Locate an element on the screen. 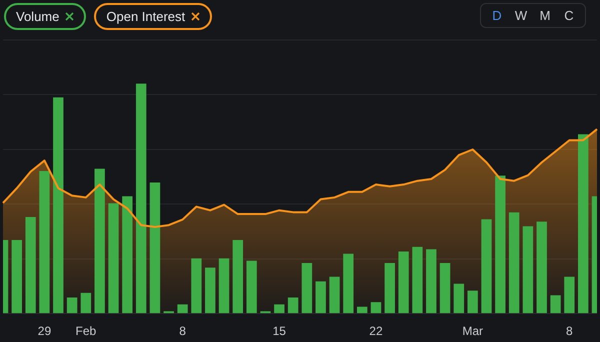 The height and width of the screenshot is (342, 600). x-tick-label: Feb is located at coordinates (86, 331).